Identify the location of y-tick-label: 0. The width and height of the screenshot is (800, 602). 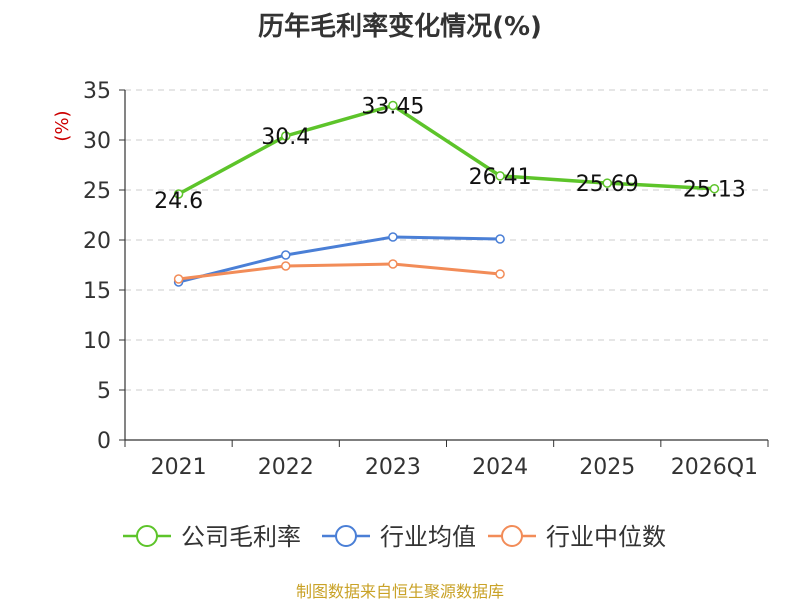
(104, 441).